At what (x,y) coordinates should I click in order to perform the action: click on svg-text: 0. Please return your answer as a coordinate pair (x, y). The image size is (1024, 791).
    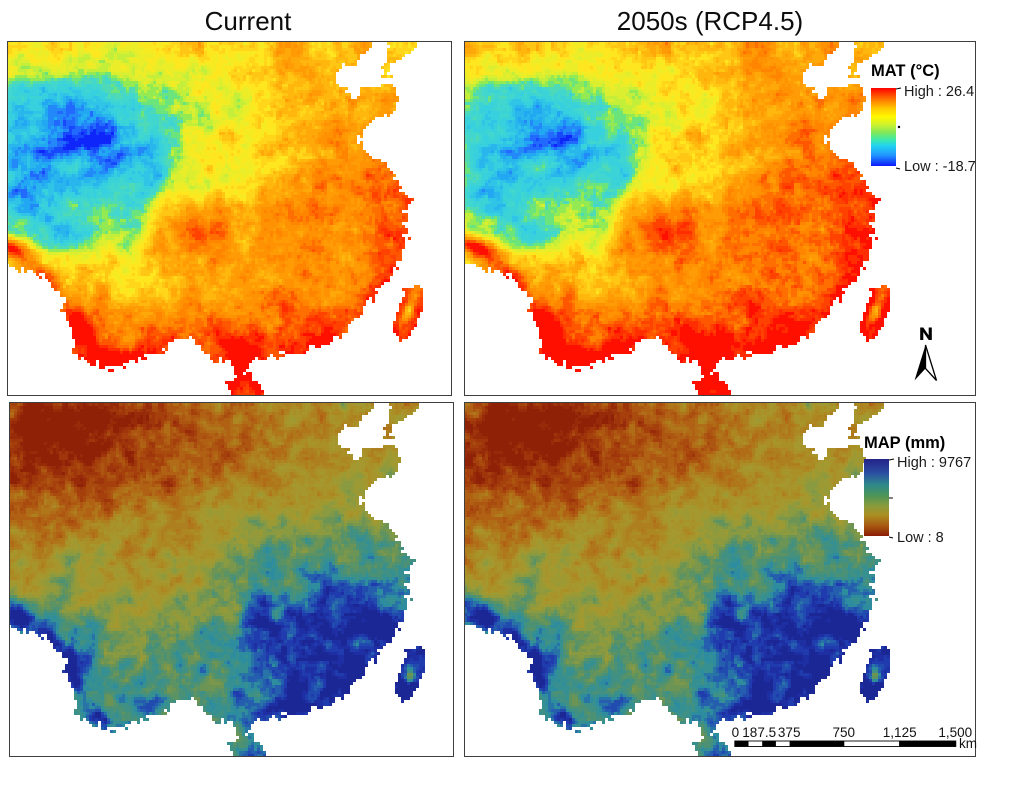
    Looking at the image, I should click on (736, 732).